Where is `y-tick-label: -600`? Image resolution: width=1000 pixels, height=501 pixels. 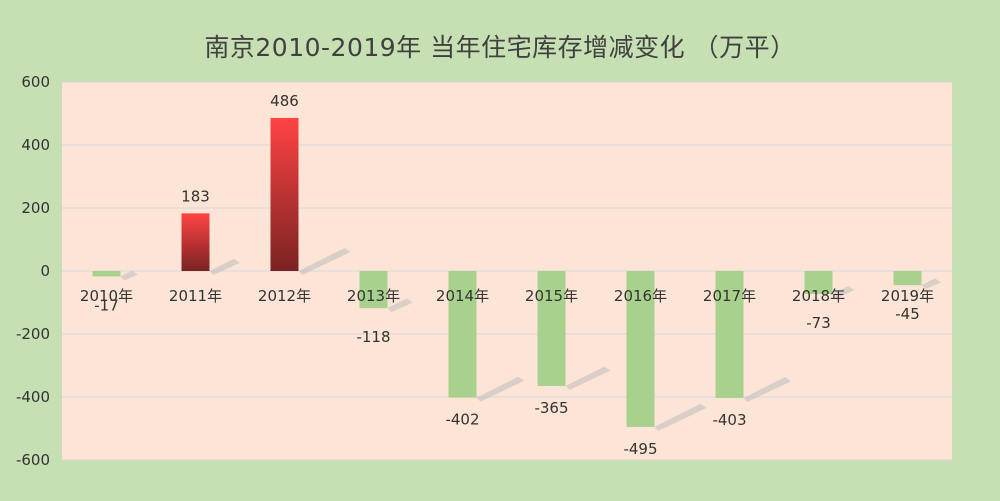 y-tick-label: -600 is located at coordinates (33, 460).